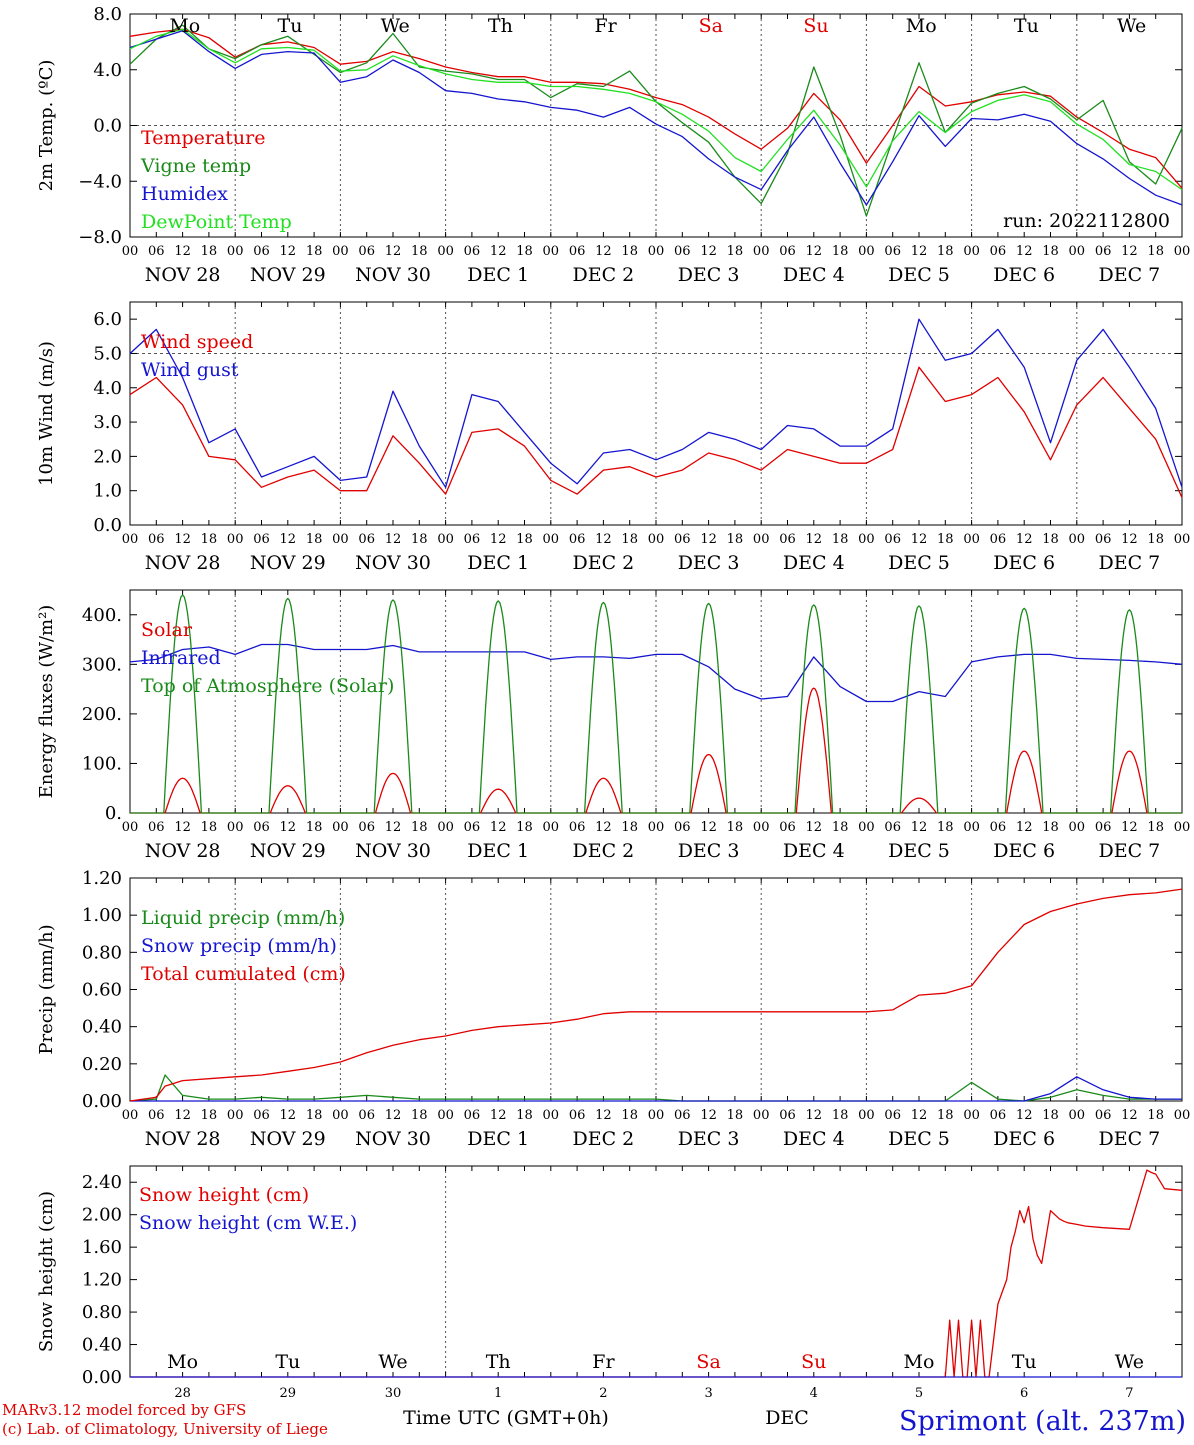 This screenshot has height=1445, width=1194. What do you see at coordinates (711, 26) in the screenshot?
I see `day-name-label: Sa` at bounding box center [711, 26].